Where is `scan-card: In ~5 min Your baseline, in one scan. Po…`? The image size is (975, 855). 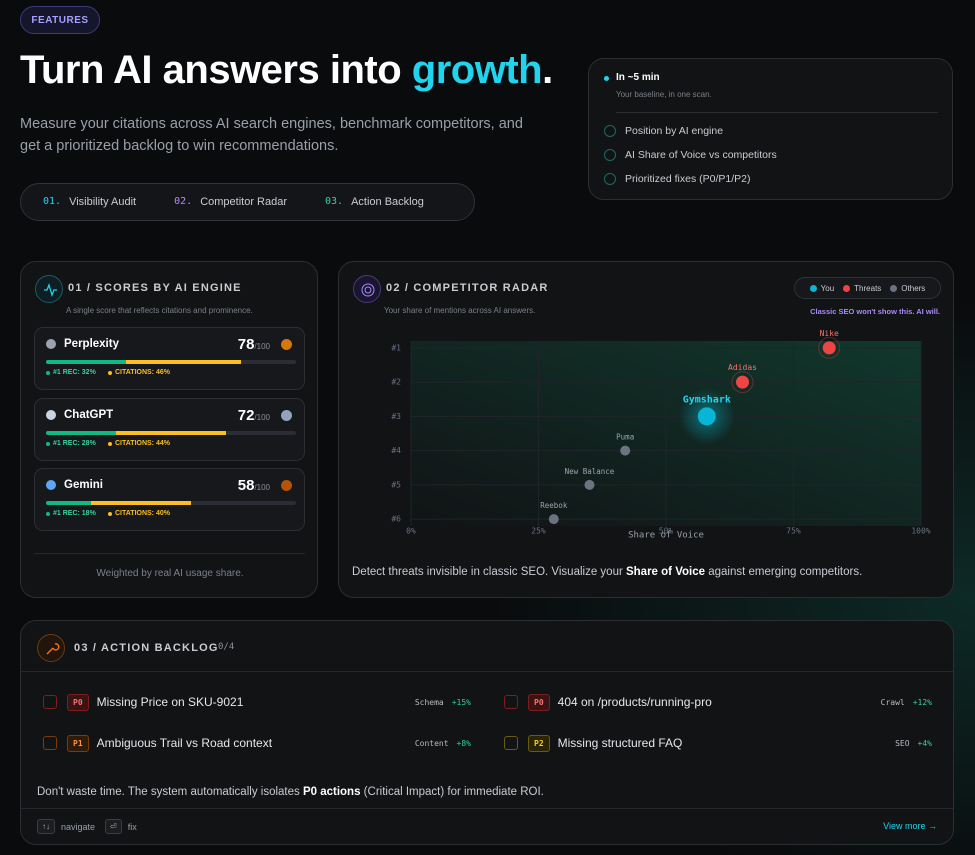
scan-card: In ~5 min Your baseline, in one scan. Po… is located at coordinates (770, 129).